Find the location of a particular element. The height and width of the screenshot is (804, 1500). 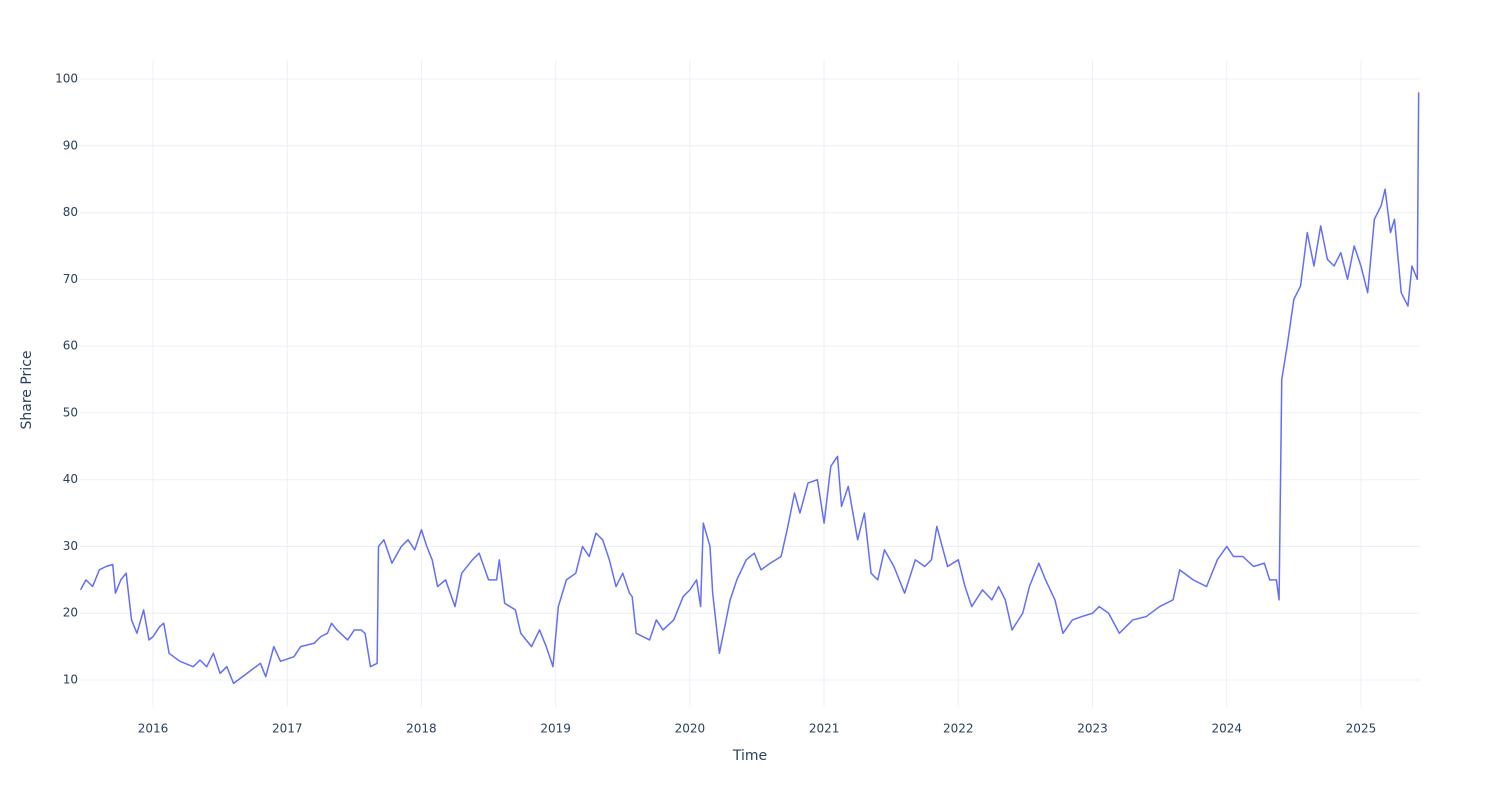

x-tick-label: 2020 is located at coordinates (690, 729).